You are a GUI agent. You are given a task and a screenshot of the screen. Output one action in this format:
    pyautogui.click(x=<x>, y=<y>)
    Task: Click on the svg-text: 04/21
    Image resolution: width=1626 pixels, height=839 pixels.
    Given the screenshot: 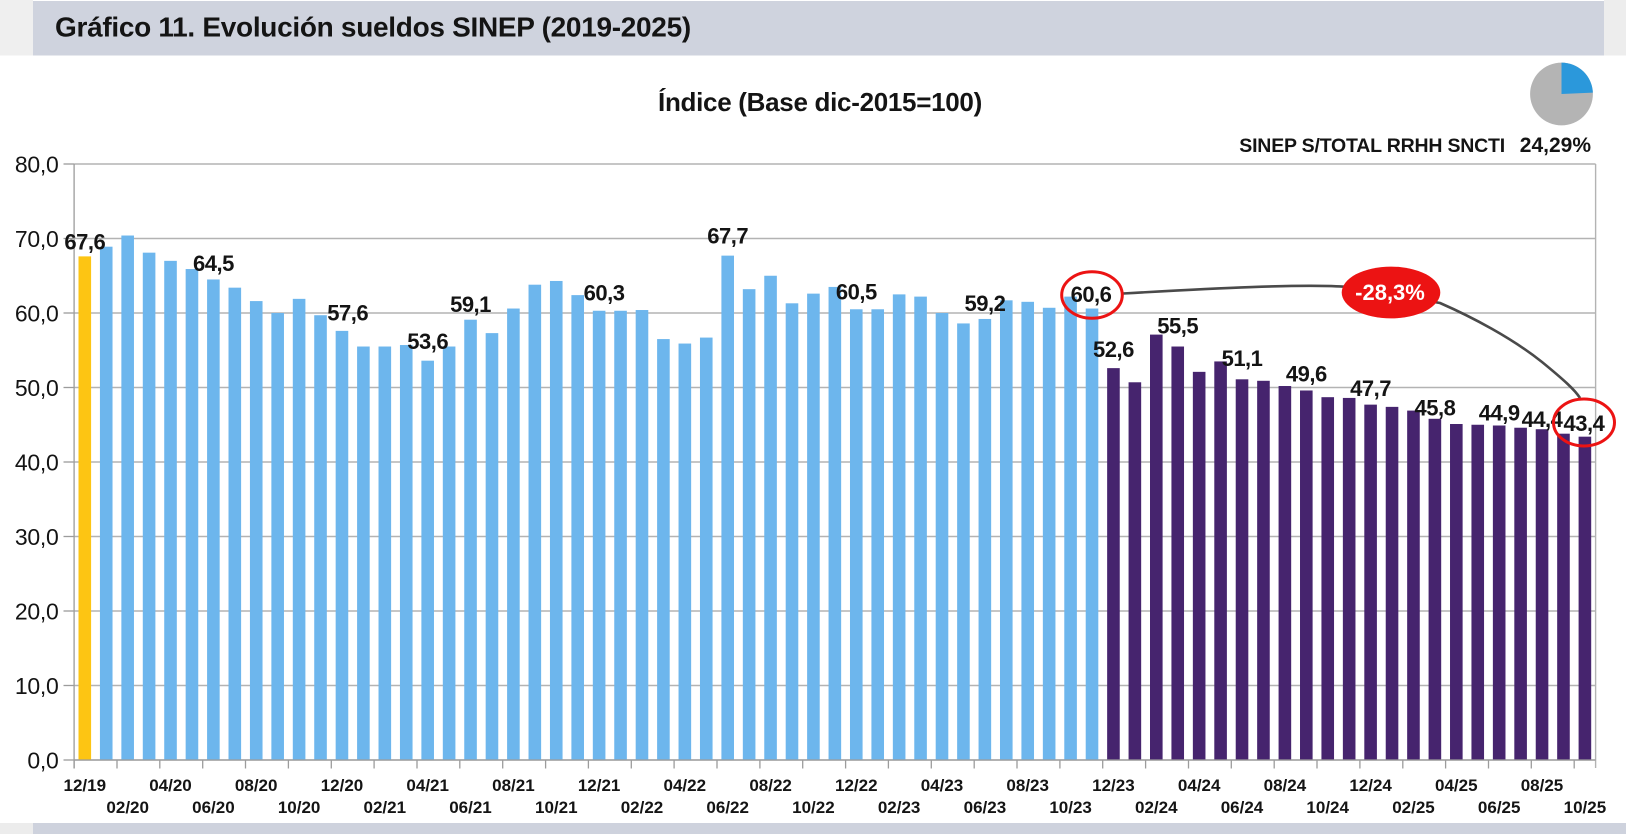 What is the action you would take?
    pyautogui.click(x=427, y=785)
    